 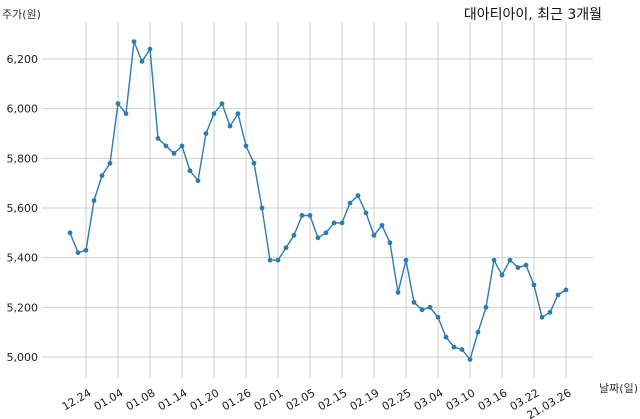 What do you see at coordinates (365, 399) in the screenshot?
I see `x-tick-label: 02.19` at bounding box center [365, 399].